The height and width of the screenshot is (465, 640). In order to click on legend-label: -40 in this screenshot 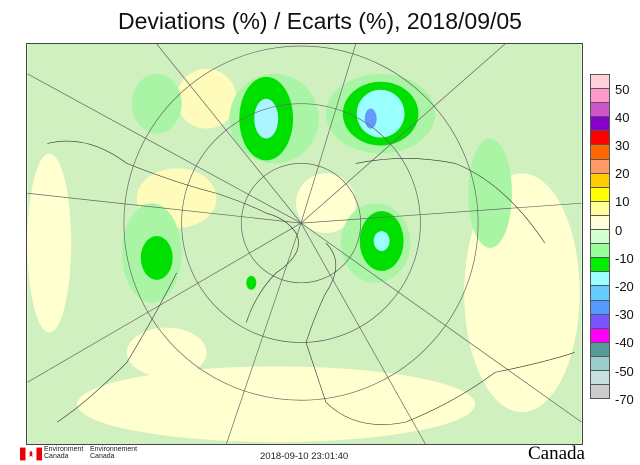, I will do `click(624, 343)`.